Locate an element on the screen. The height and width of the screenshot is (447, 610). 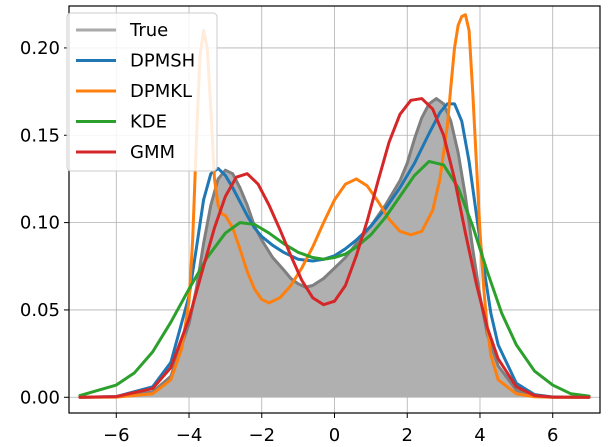
x-tick-label: −4 is located at coordinates (189, 435).